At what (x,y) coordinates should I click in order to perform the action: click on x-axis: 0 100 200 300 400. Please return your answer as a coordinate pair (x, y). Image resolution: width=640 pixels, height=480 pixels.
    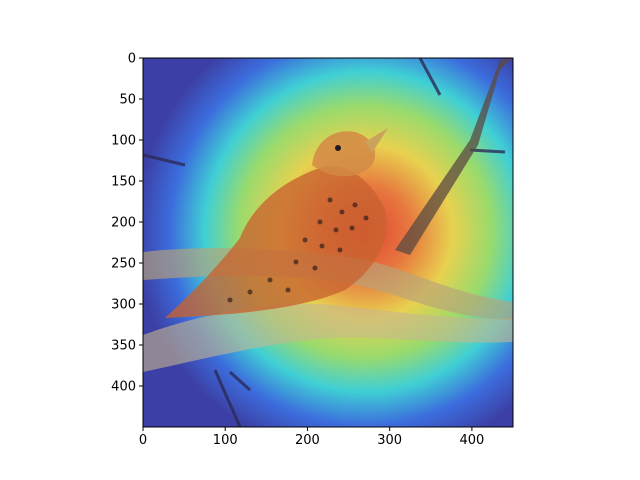
    Looking at the image, I should click on (311, 437).